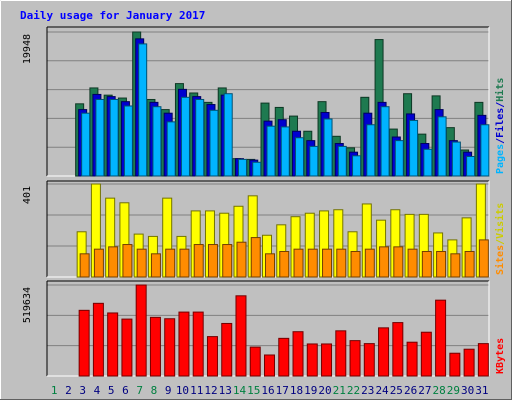 This screenshot has width=512, height=400. I want to click on x-tick-label: 1, so click(54, 390).